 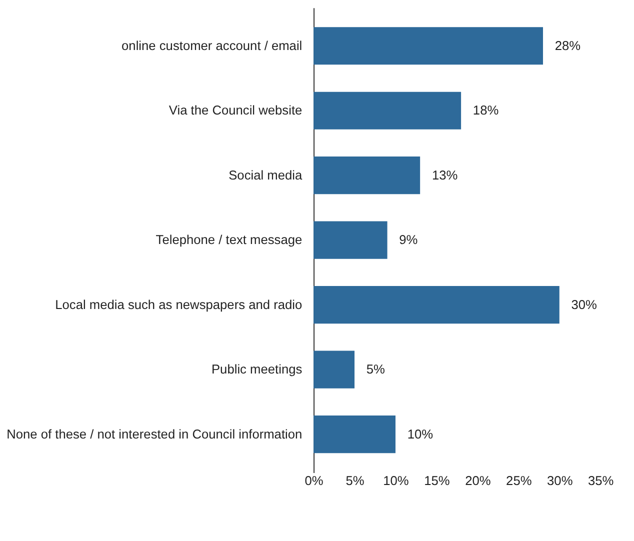 I want to click on x-tick-label: 25%, so click(x=519, y=480).